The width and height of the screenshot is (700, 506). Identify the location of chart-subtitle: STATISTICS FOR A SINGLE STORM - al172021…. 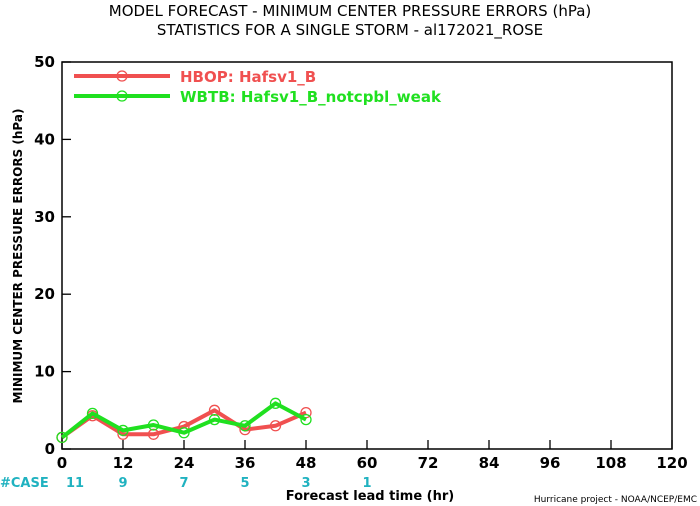
(350, 30).